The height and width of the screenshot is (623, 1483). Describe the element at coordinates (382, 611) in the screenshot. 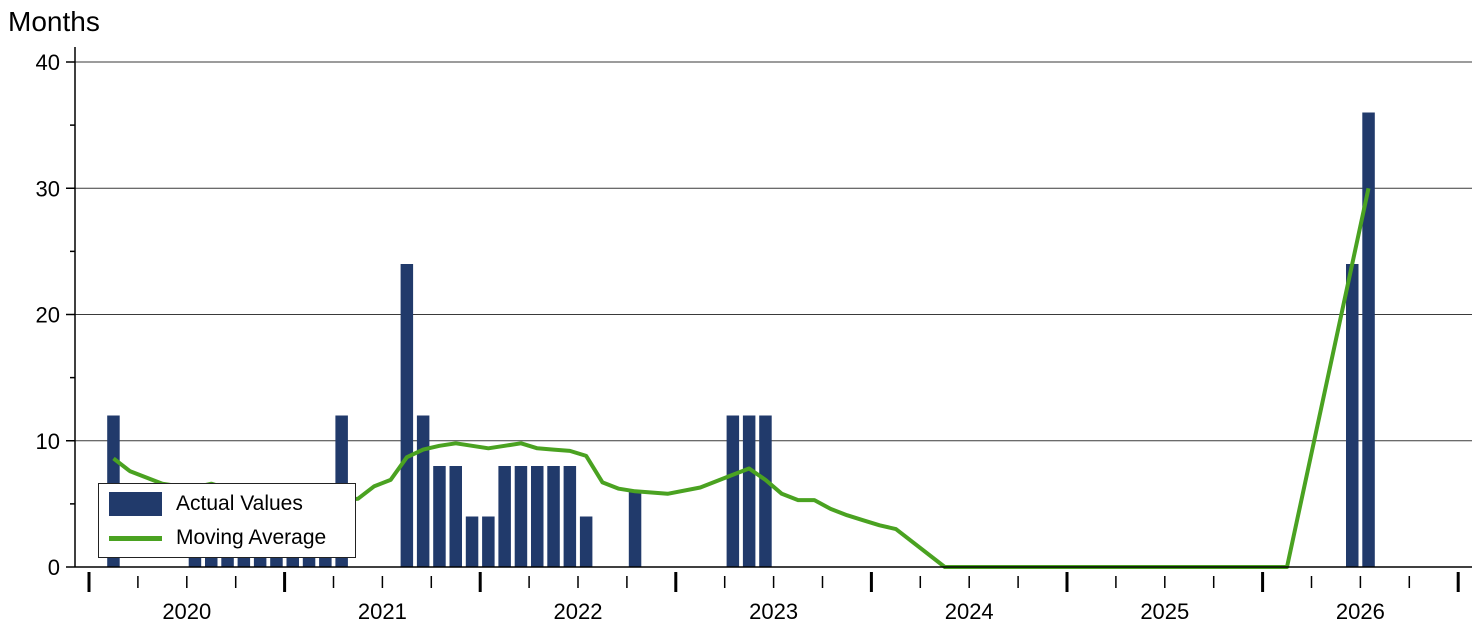

I see `x-tick-label-2021: 2021` at that location.